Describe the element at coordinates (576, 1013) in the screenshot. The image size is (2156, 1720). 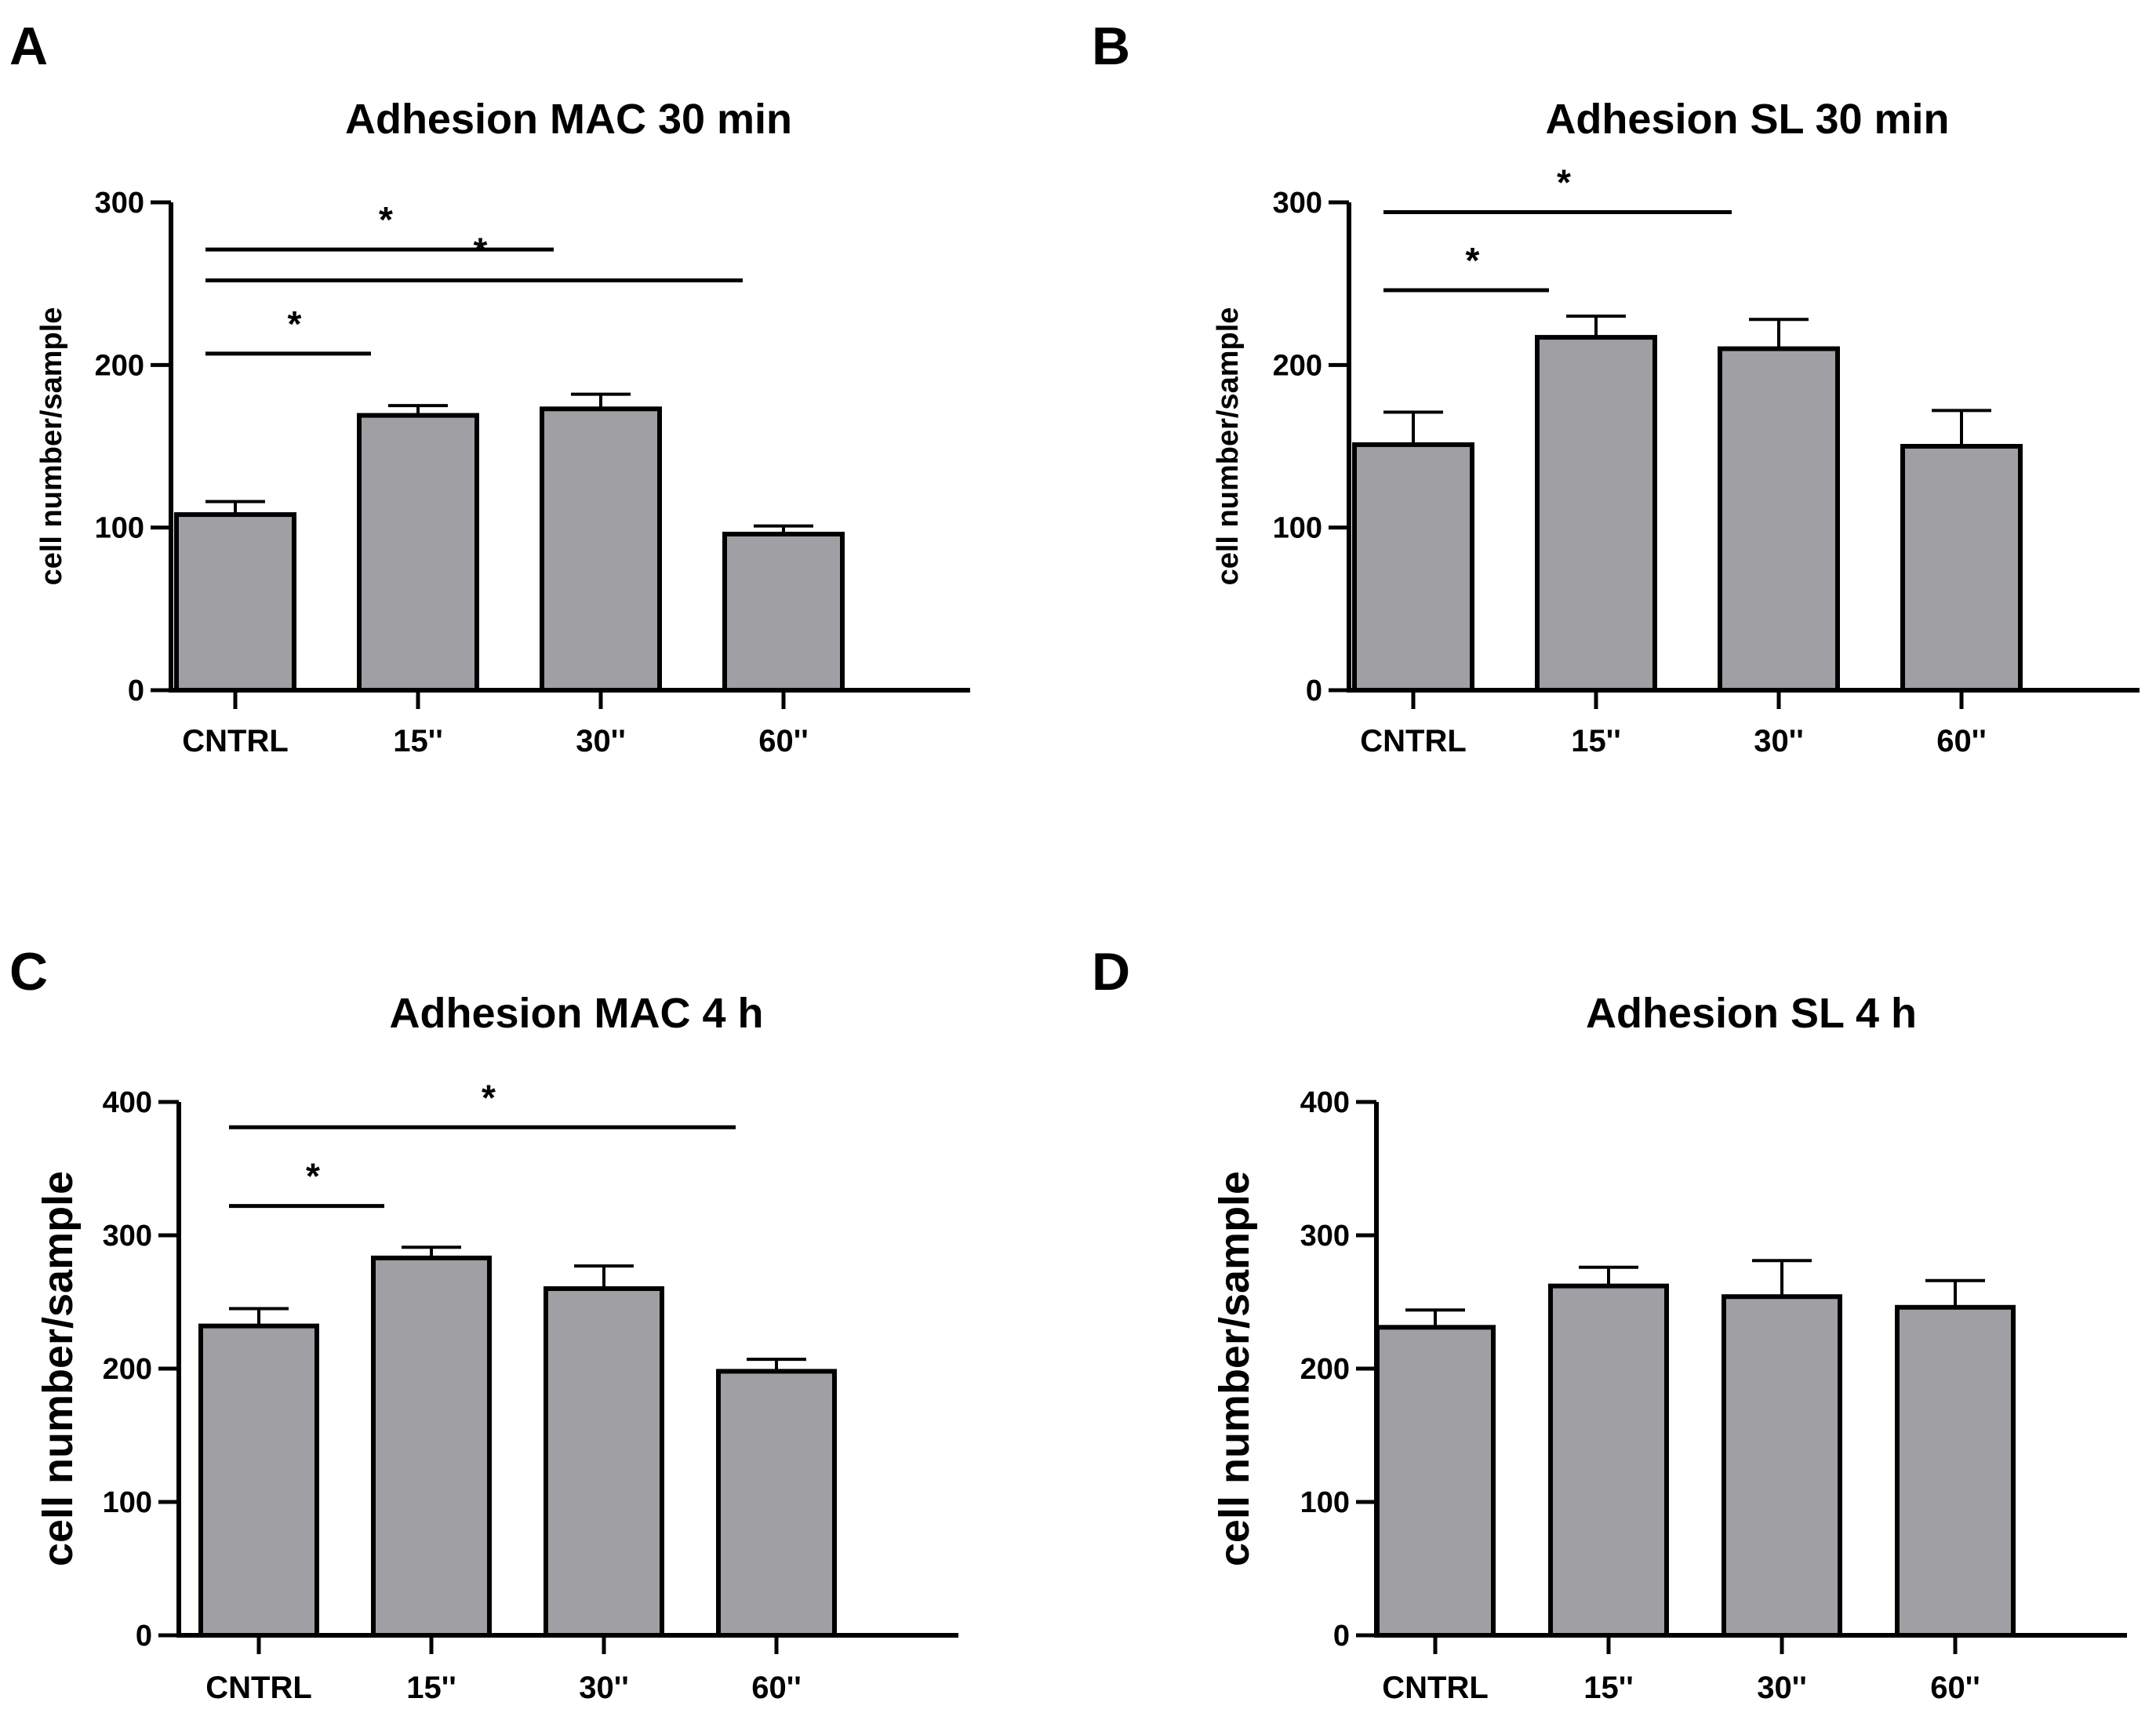
I see `chart-title: Adhesion MAC 4 h` at that location.